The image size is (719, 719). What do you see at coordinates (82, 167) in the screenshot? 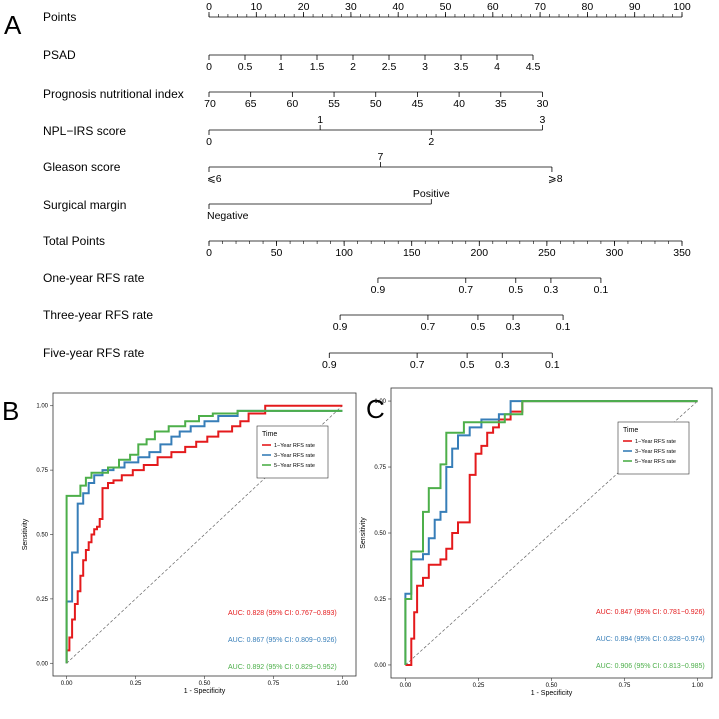
I see `row-label-gleason: Gleason score` at bounding box center [82, 167].